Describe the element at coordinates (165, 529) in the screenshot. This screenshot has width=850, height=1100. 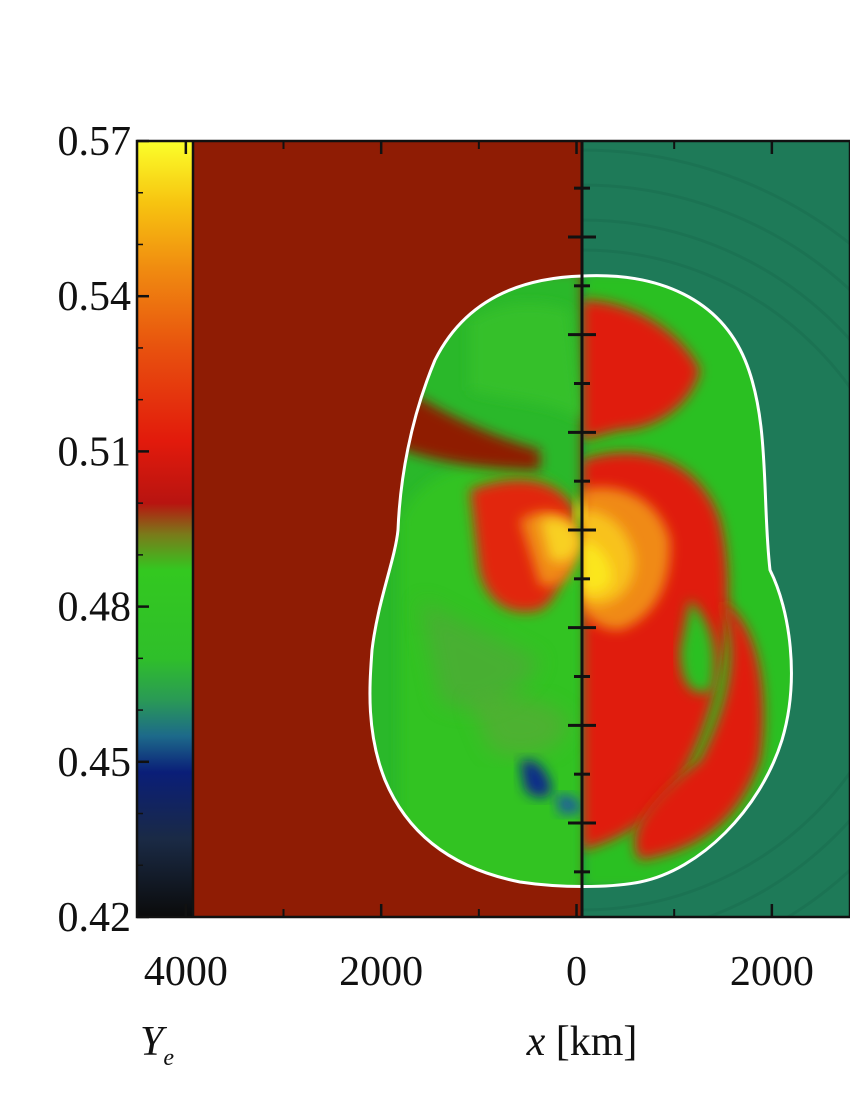
I see `colorbar` at that location.